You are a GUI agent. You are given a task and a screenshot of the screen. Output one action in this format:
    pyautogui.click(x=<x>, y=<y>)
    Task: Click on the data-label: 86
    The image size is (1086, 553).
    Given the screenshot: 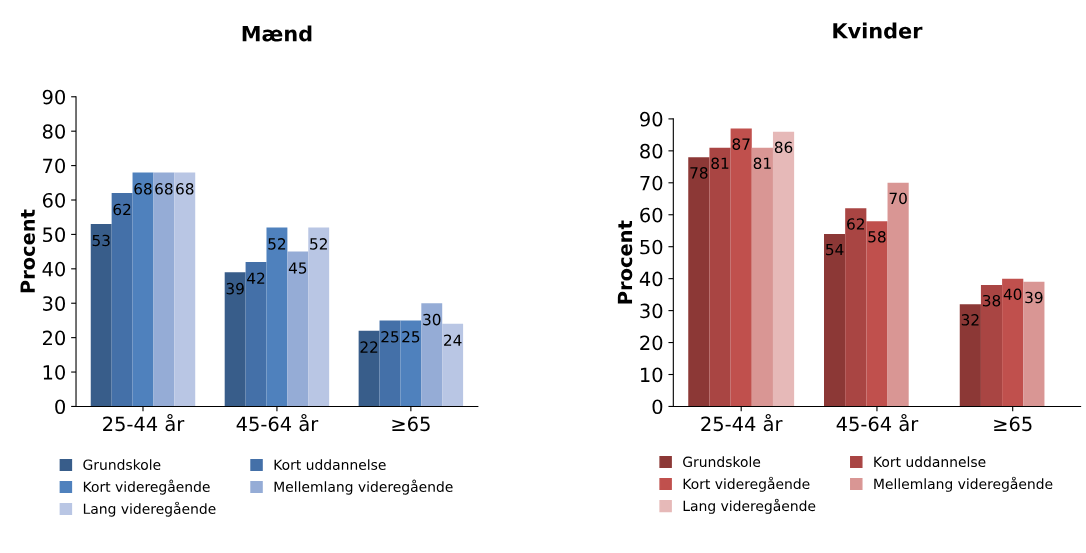 What is the action you would take?
    pyautogui.click(x=783, y=147)
    